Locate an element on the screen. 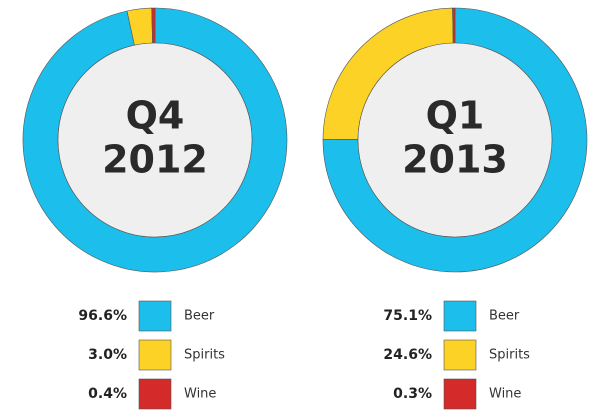 The width and height of the screenshot is (615, 418). center-label: 2012 is located at coordinates (155, 160).